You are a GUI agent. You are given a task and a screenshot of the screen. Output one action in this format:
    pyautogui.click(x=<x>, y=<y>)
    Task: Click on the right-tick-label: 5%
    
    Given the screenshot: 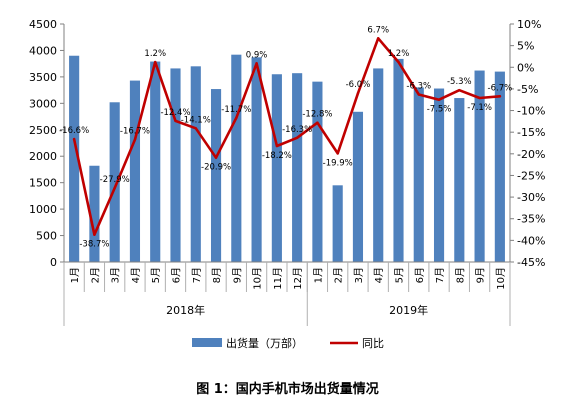 What is the action you would take?
    pyautogui.click(x=525, y=46)
    